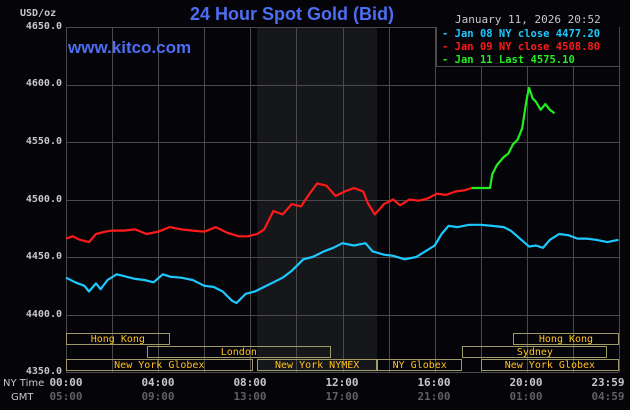 The width and height of the screenshot is (630, 410). What do you see at coordinates (292, 14) in the screenshot?
I see `chart-title: 24 Hour Spot Gold (Bid)` at bounding box center [292, 14].